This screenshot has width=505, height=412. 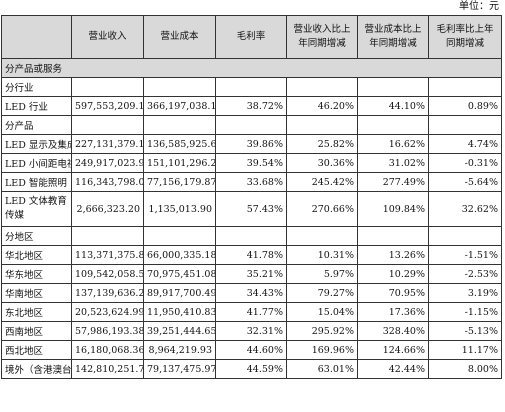 I want to click on revenue-cell: 116,343,798.01, so click(x=107, y=182).